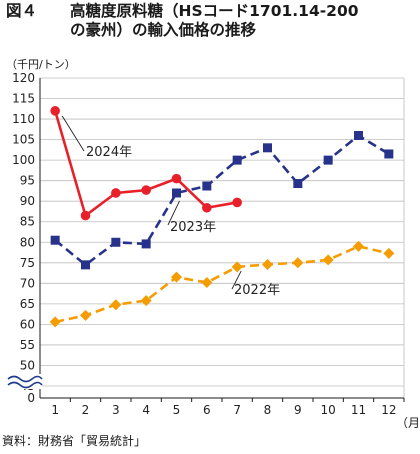 Image resolution: width=420 pixels, height=454 pixels. What do you see at coordinates (109, 152) in the screenshot?
I see `series-label: 2024年` at bounding box center [109, 152].